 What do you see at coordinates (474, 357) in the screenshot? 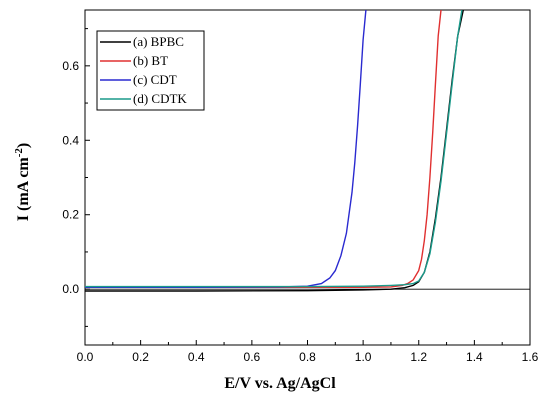
I see `x-tick-label: 1.4` at bounding box center [474, 357].